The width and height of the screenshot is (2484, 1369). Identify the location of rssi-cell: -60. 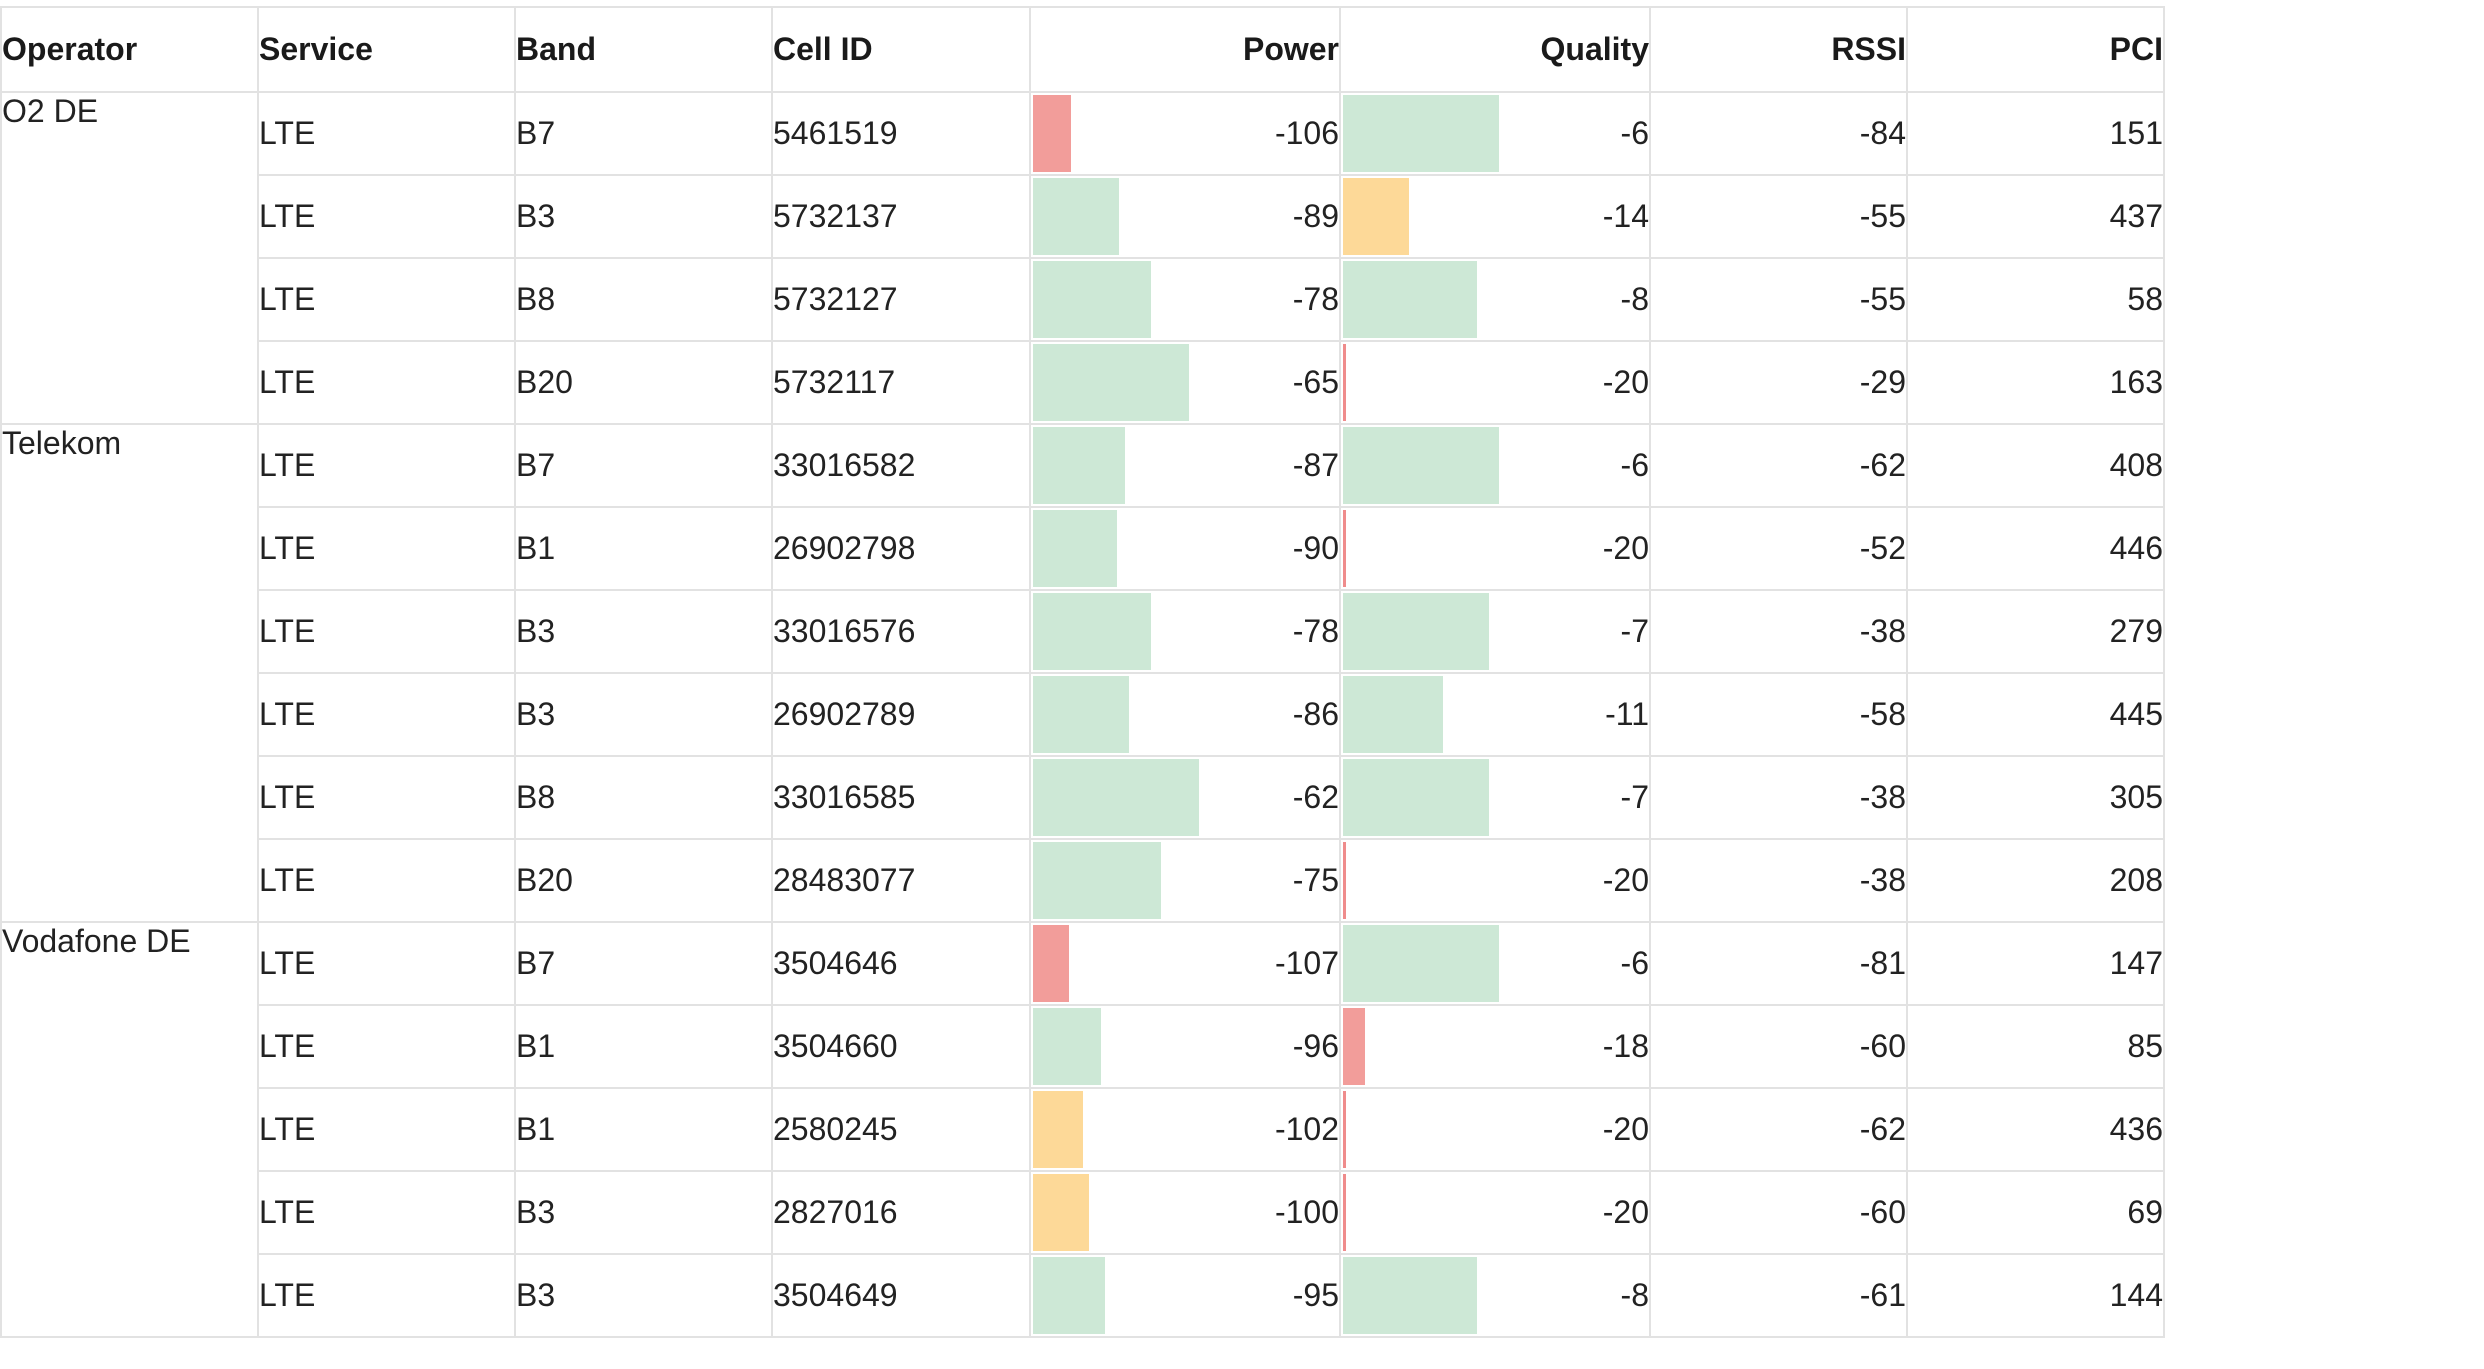
(1778, 1212).